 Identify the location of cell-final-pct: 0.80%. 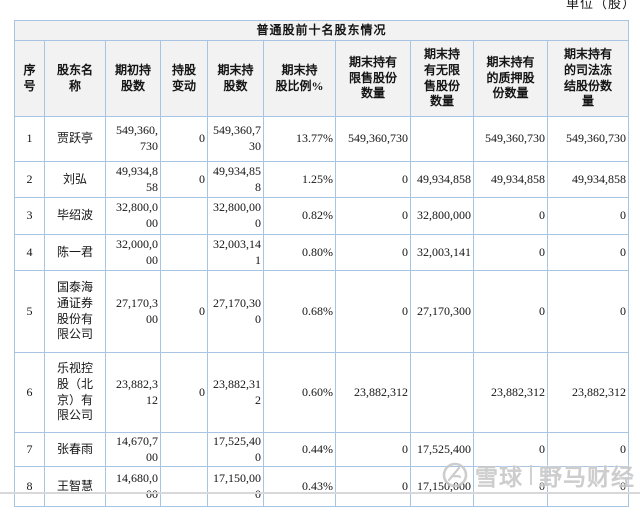
(299, 252).